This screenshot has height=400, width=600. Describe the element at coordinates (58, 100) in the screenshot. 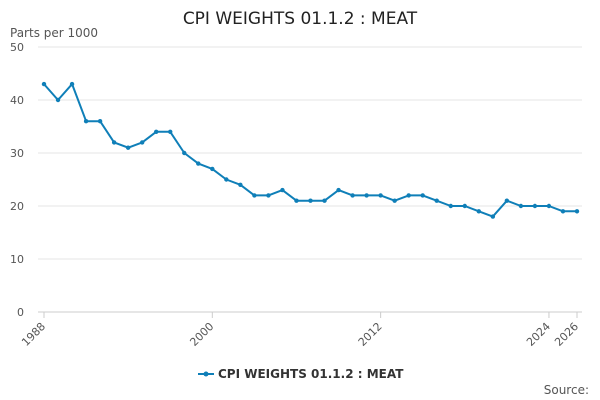

I see `data-point-1989` at that location.